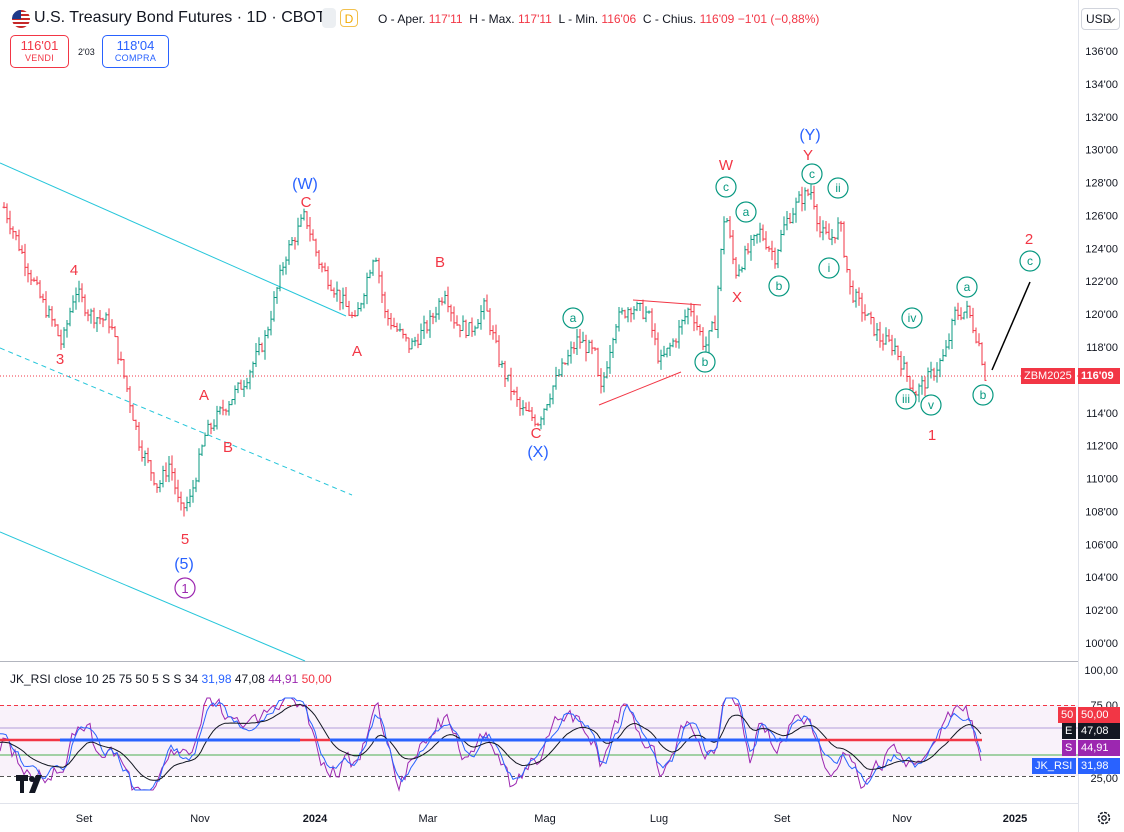 Image resolution: width=1124 pixels, height=832 pixels. What do you see at coordinates (1099, 766) in the screenshot?
I see `rsi-tag-jkrsi-value: 31,98` at bounding box center [1099, 766].